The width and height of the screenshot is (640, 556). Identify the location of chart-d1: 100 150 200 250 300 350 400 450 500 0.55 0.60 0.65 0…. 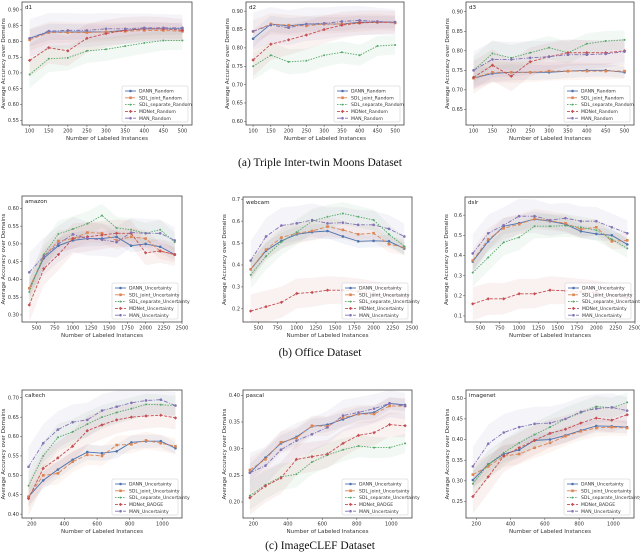
(96, 71).